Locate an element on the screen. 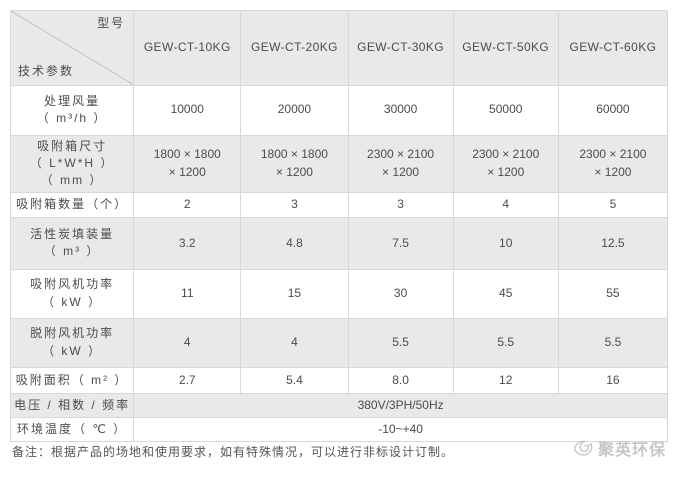 The height and width of the screenshot is (481, 680). column-header-model-4: GEW-CT-50KG is located at coordinates (505, 48).